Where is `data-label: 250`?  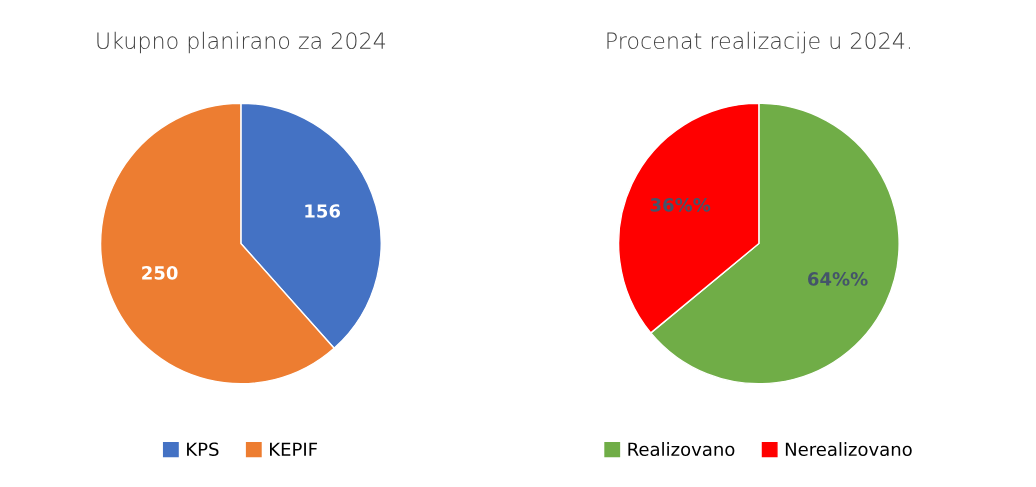
data-label: 250 is located at coordinates (160, 273).